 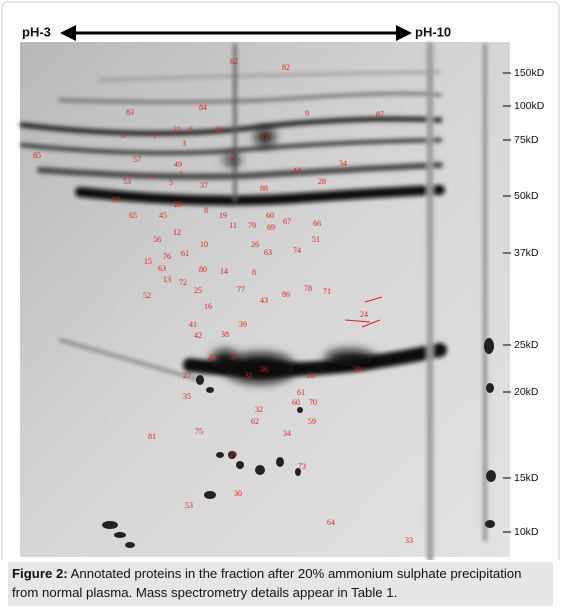 What do you see at coordinates (232, 158) in the screenshot?
I see `spot-label: 1` at bounding box center [232, 158].